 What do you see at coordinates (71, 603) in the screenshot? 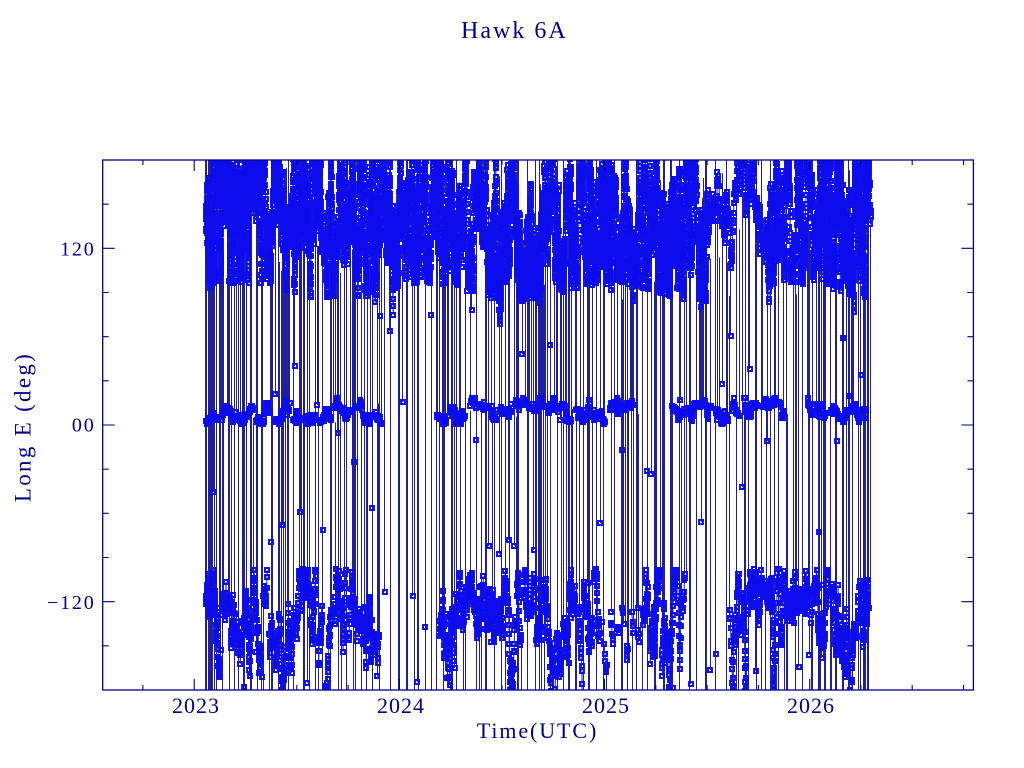
I see `svg-text: −120` at bounding box center [71, 603].